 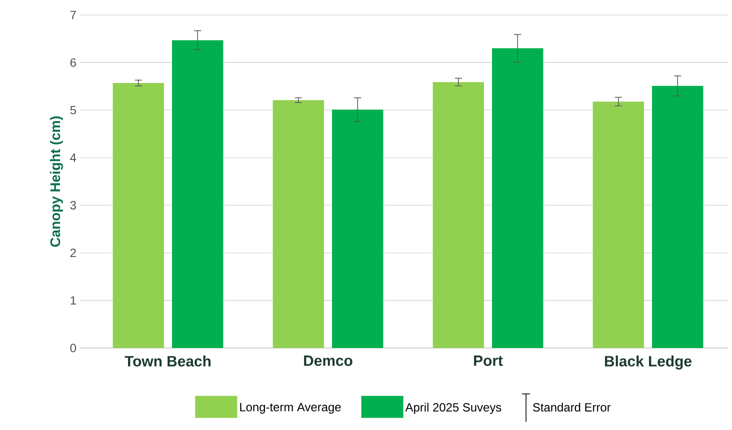 I want to click on x-tick-label: Town Beach, so click(x=167, y=361).